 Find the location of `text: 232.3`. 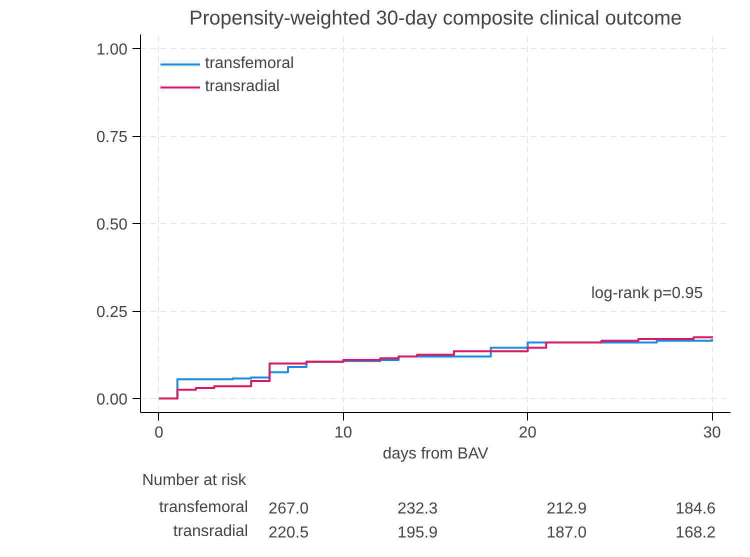

text: 232.3 is located at coordinates (418, 509).